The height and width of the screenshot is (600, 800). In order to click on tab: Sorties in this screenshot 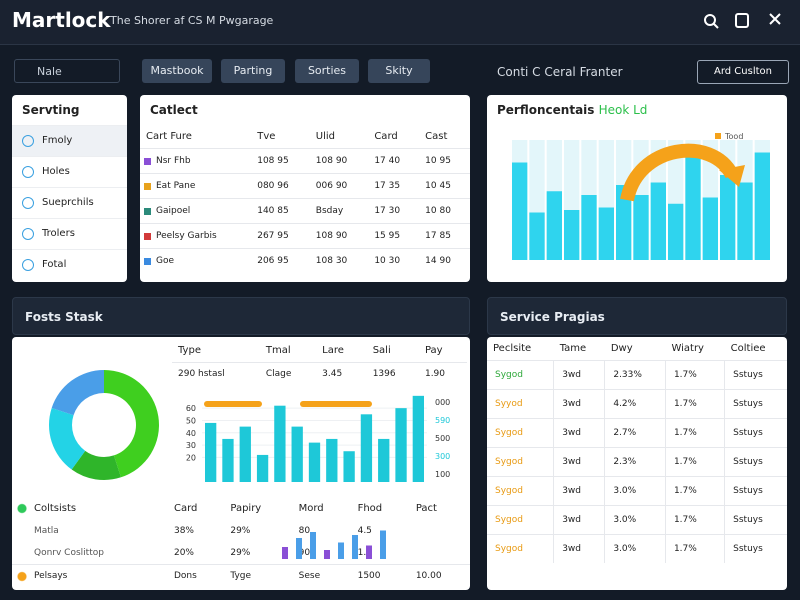, I will do `click(327, 71)`.